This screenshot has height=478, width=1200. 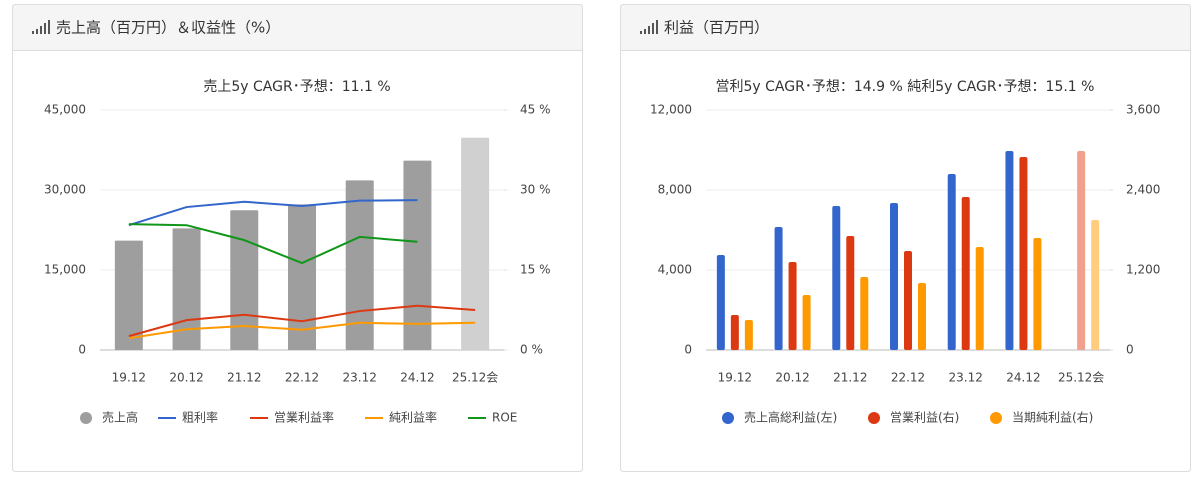 I want to click on panel-title: 利益（百万円）, so click(x=716, y=28).